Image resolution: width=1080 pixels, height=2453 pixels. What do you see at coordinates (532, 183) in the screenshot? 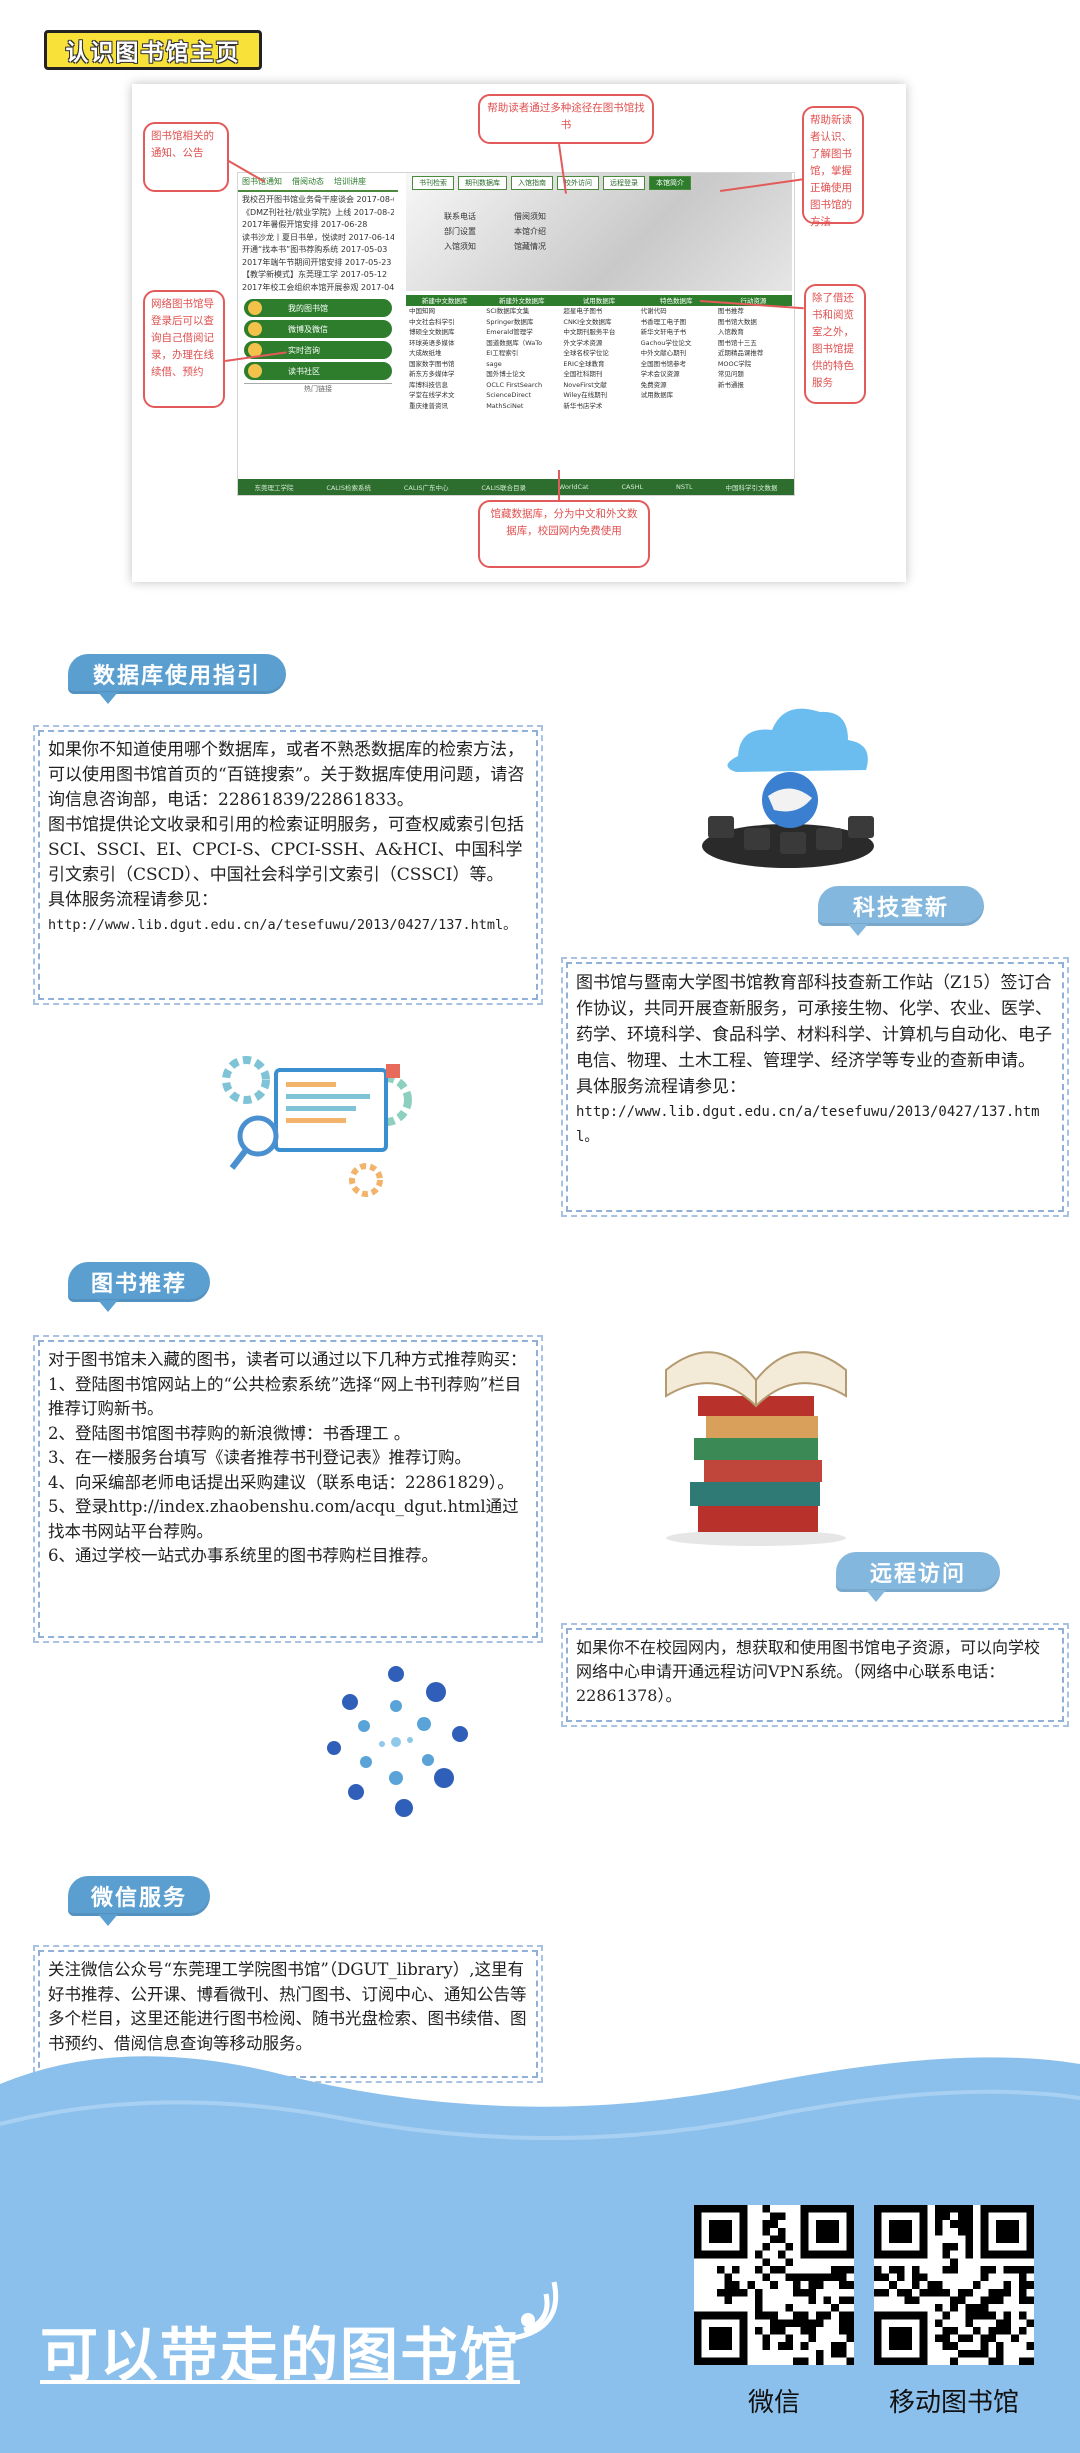
I see `banner-tab: 入馆指南` at bounding box center [532, 183].